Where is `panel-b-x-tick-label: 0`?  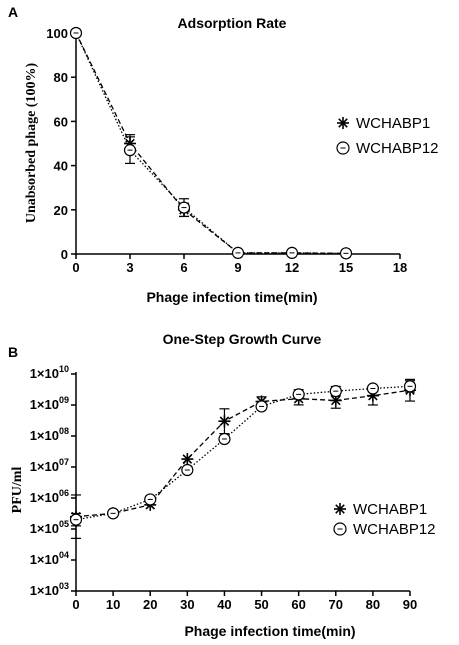 panel-b-x-tick-label: 0 is located at coordinates (75, 604).